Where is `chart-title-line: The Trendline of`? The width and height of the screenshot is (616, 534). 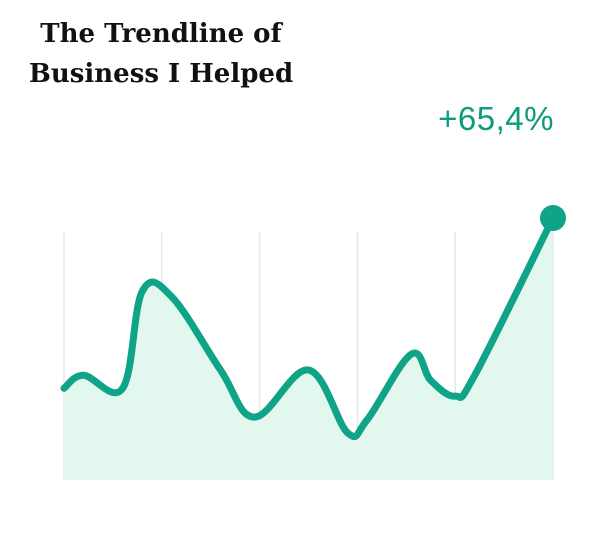 chart-title-line: The Trendline of is located at coordinates (161, 34).